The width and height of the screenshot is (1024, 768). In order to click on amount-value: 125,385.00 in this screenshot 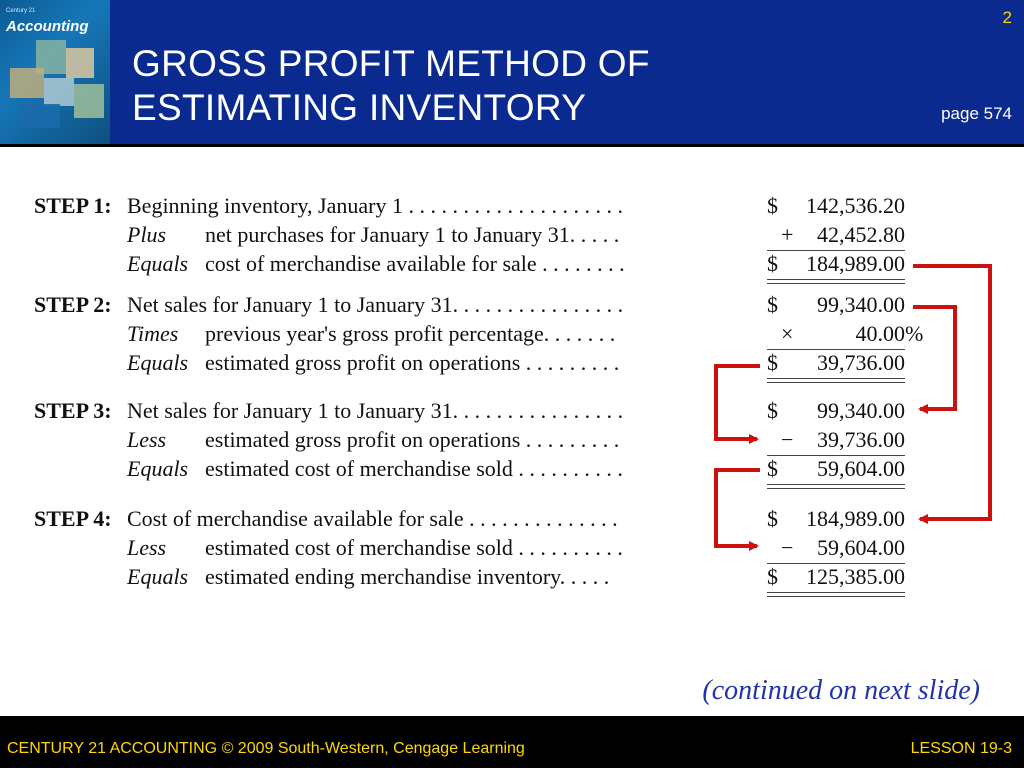, I will do `click(855, 576)`.